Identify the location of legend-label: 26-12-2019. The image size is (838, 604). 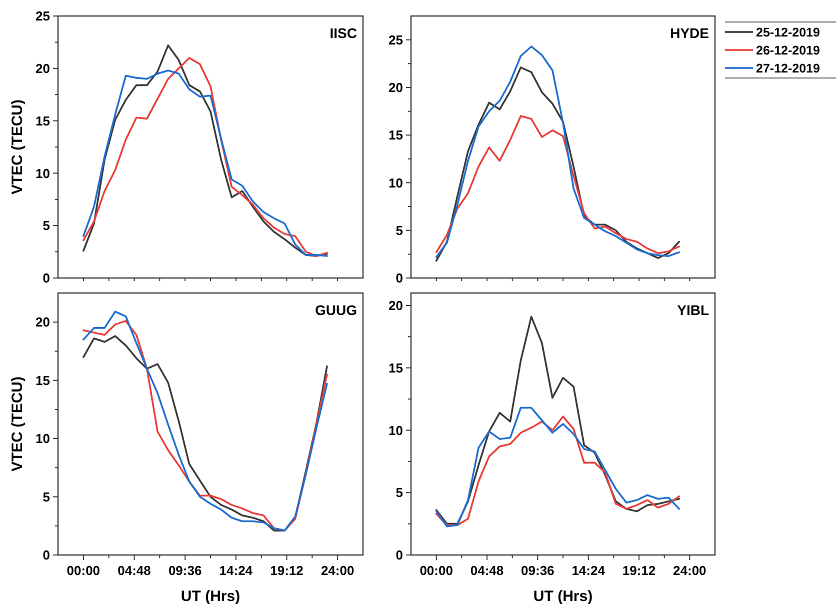
(788, 50).